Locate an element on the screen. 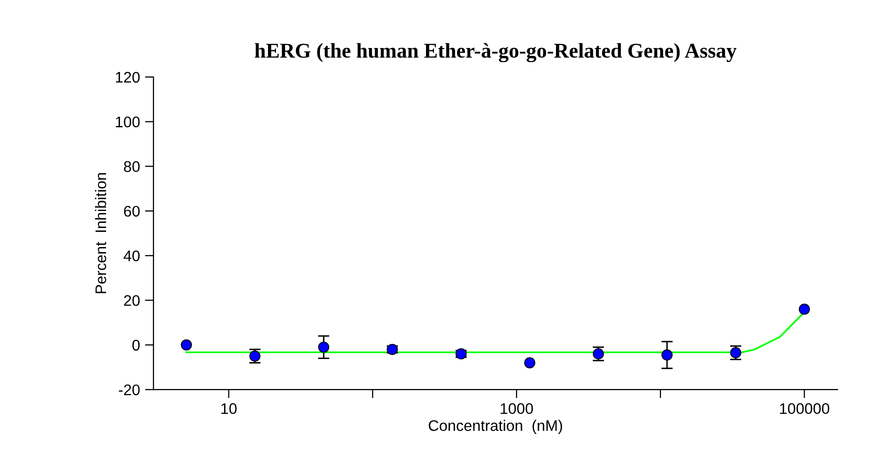  y-tick-label: 0 is located at coordinates (136, 345).